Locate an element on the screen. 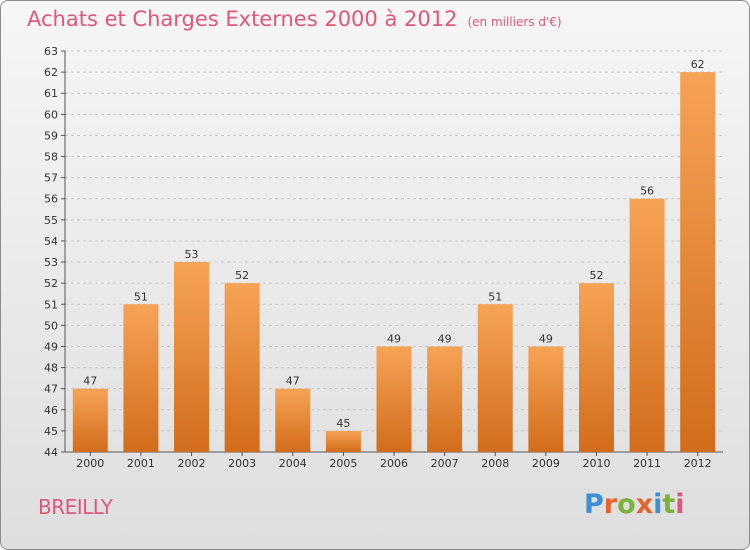 Image resolution: width=750 pixels, height=550 pixels. bar-value-label: 45 is located at coordinates (343, 423).